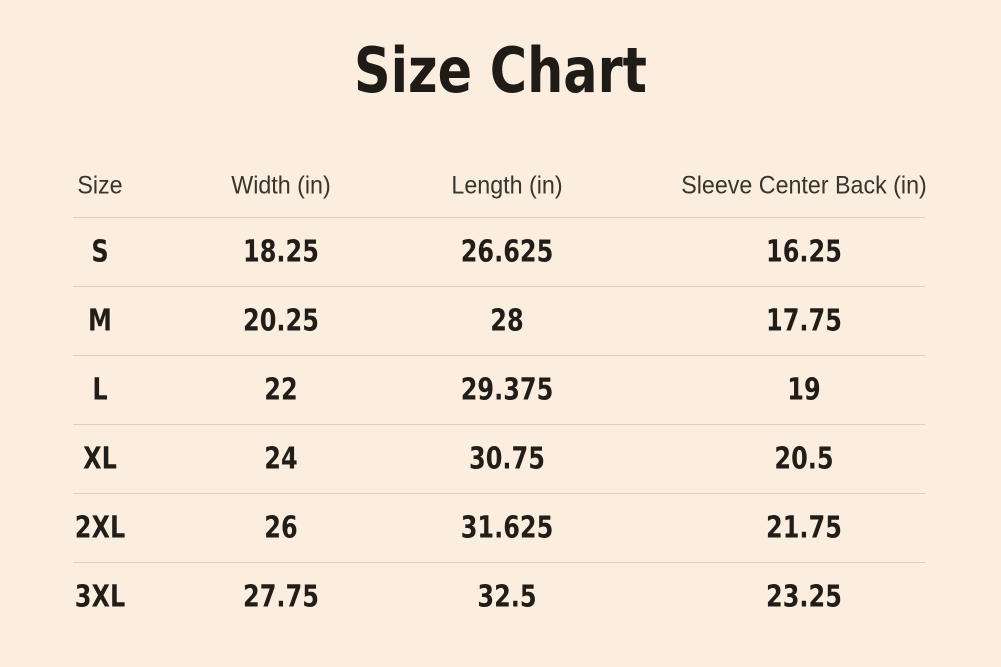 Image resolution: width=1001 pixels, height=667 pixels. I want to click on table-cell: S, so click(100, 251).